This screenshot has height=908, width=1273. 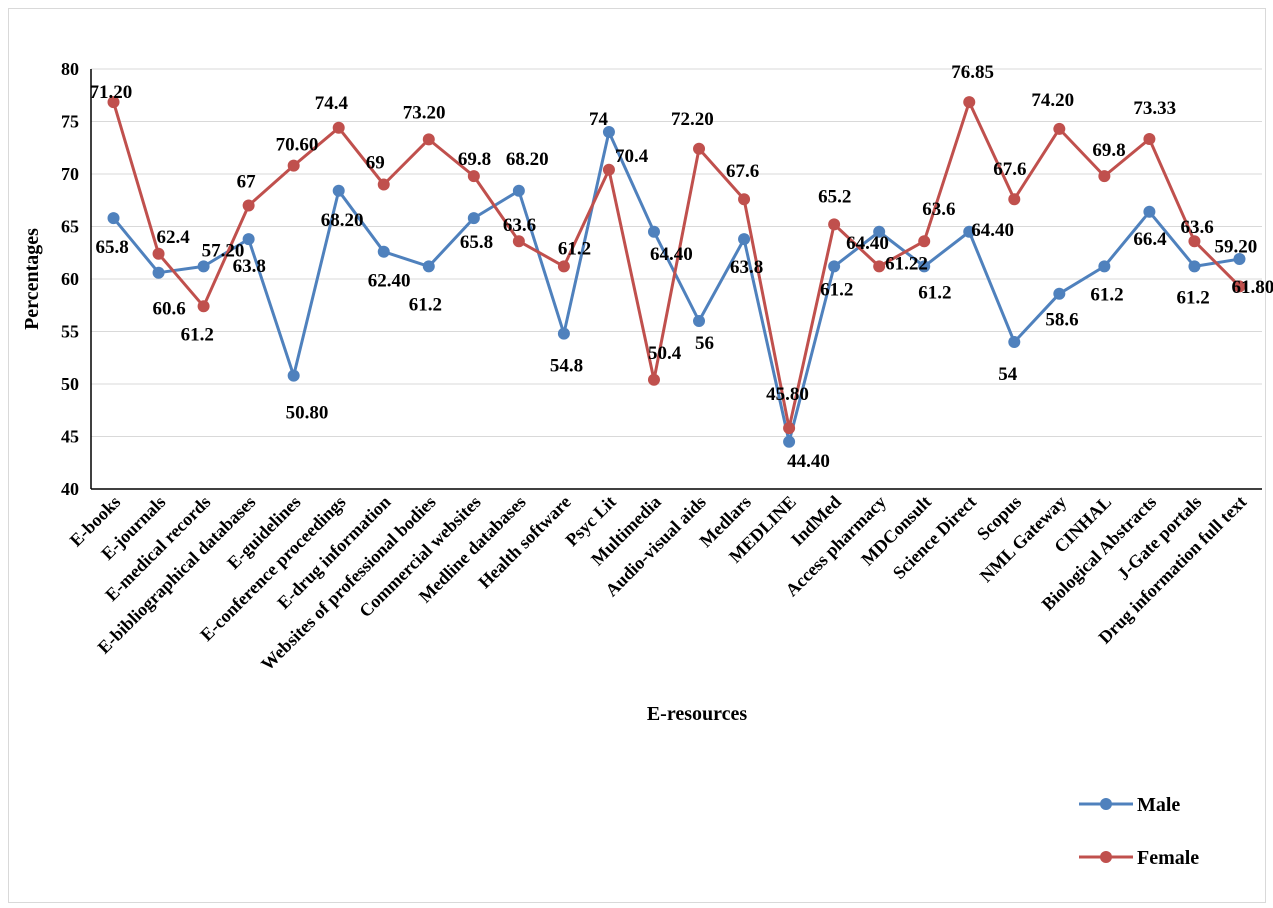 What do you see at coordinates (808, 461) in the screenshot?
I see `data-label-male: 44.40` at bounding box center [808, 461].